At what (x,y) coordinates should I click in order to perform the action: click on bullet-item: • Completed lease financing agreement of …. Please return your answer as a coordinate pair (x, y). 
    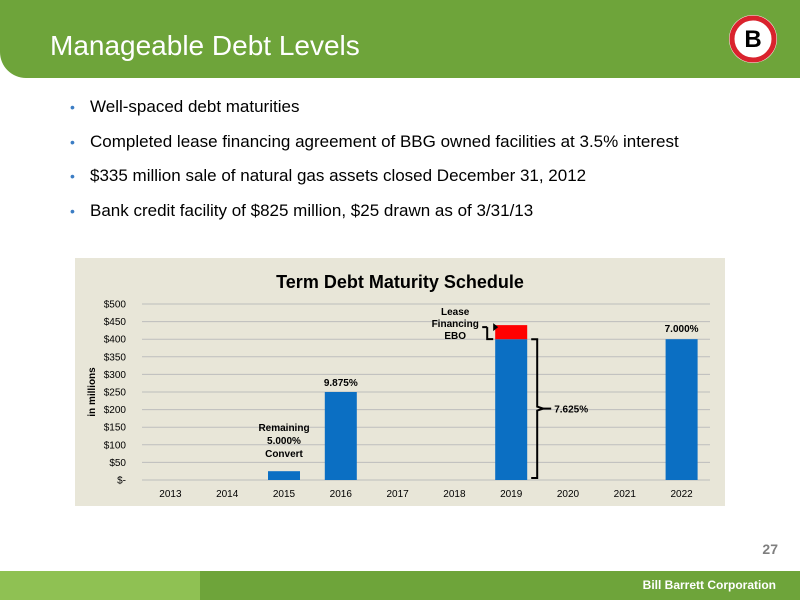
    Looking at the image, I should click on (420, 148).